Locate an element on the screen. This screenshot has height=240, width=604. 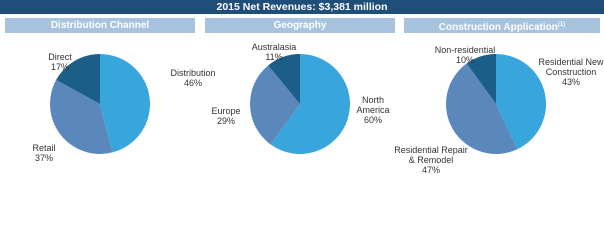
slice-value: 46% is located at coordinates (192, 83).